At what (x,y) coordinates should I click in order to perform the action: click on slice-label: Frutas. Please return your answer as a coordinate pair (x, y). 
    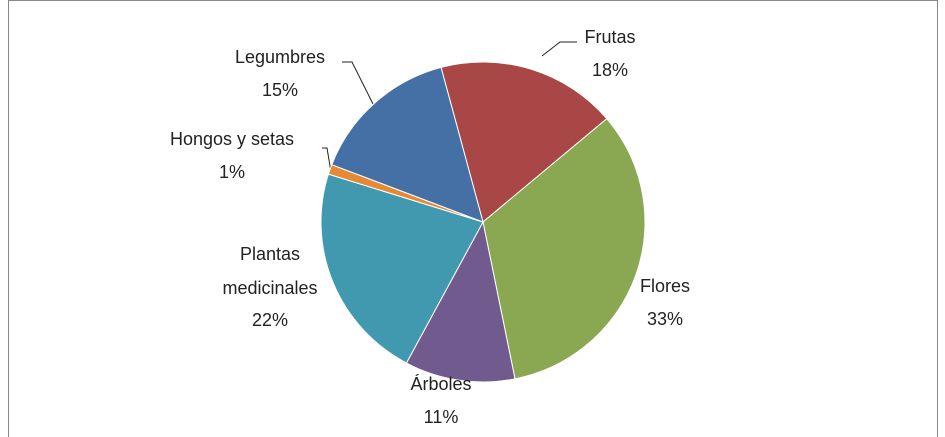
    Looking at the image, I should click on (609, 37).